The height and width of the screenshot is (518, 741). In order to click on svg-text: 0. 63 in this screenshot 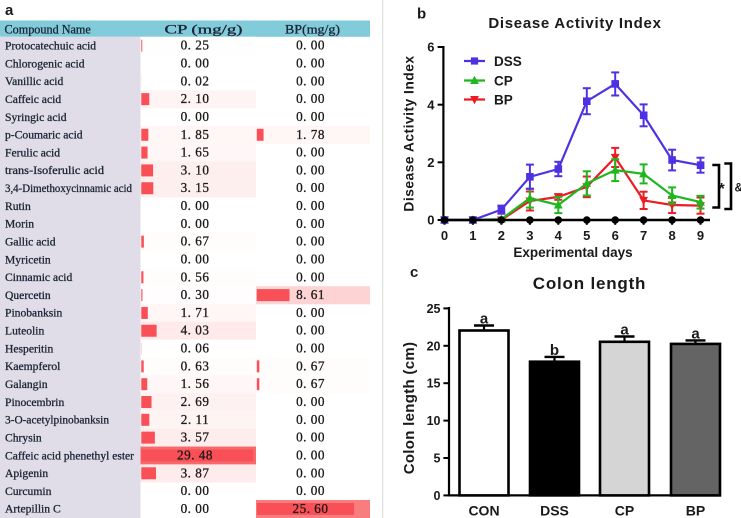, I will do `click(195, 365)`.